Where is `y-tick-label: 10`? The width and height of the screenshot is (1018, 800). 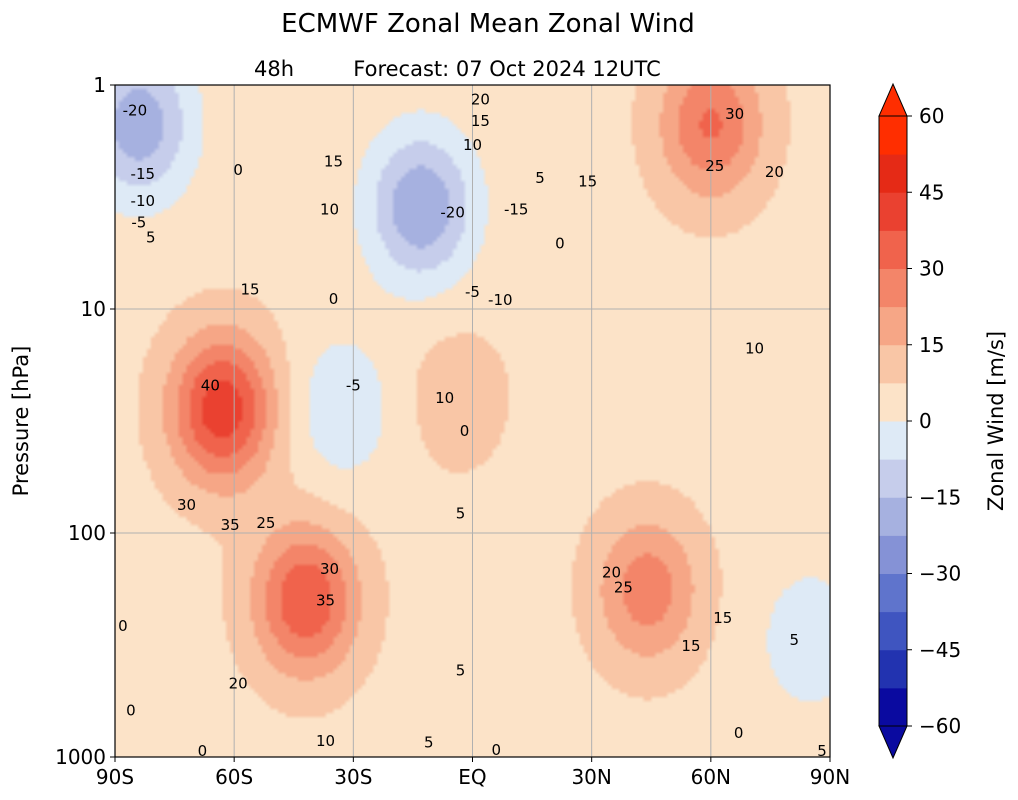
y-tick-label: 10 is located at coordinates (93, 309).